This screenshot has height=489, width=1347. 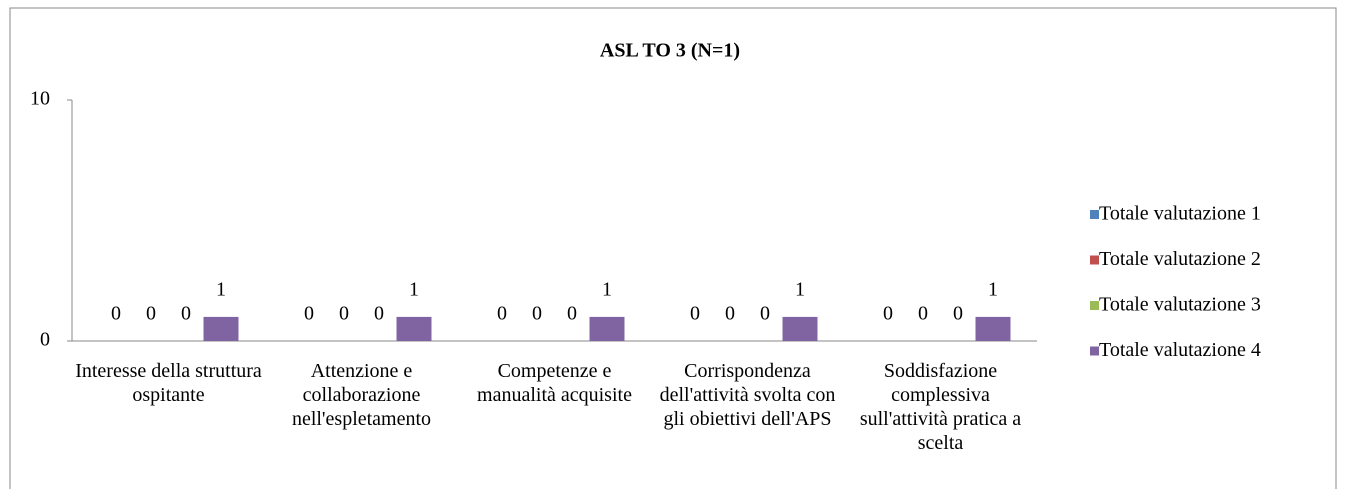 I want to click on chart-title: ASL TO 3 (N=1), so click(x=670, y=51).